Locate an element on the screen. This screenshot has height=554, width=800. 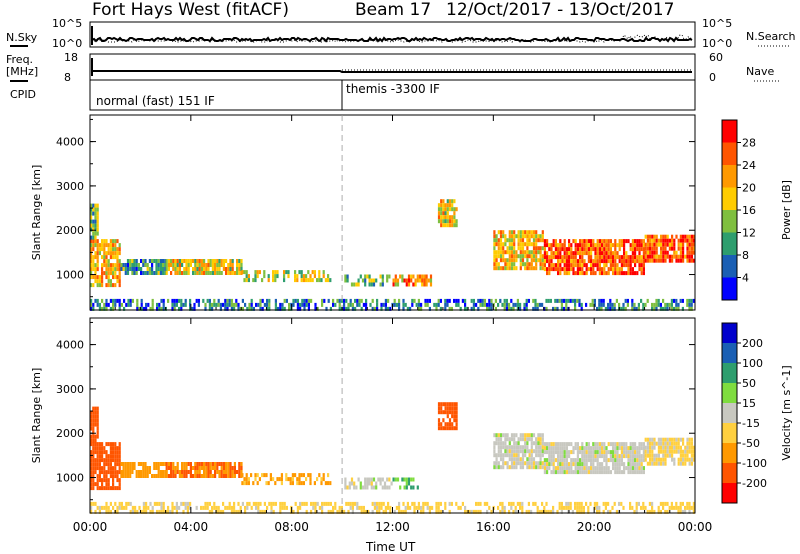
power-region is located at coordinates (204, 267).